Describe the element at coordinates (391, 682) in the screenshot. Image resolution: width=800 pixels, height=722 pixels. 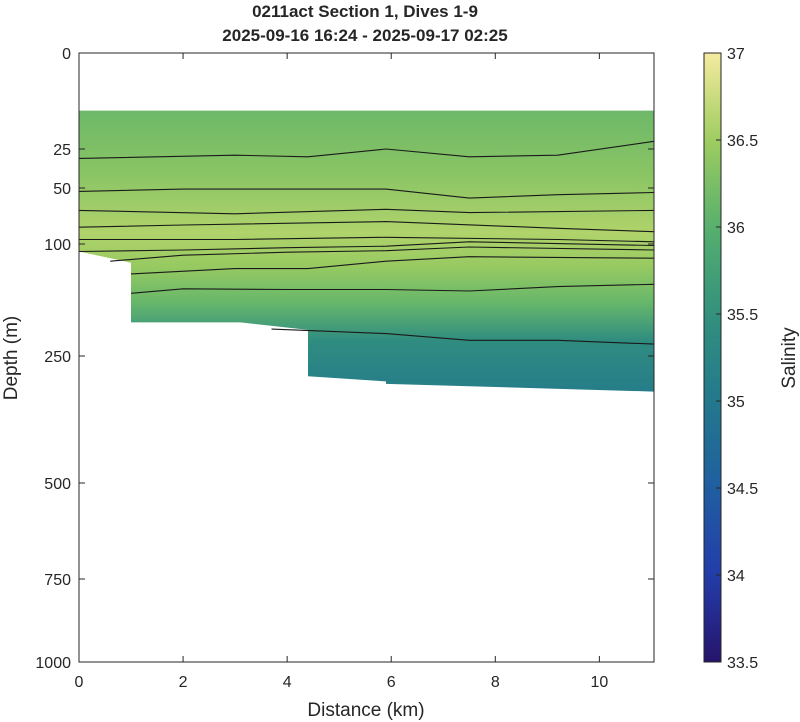
I see `x-tick-label: 6` at that location.